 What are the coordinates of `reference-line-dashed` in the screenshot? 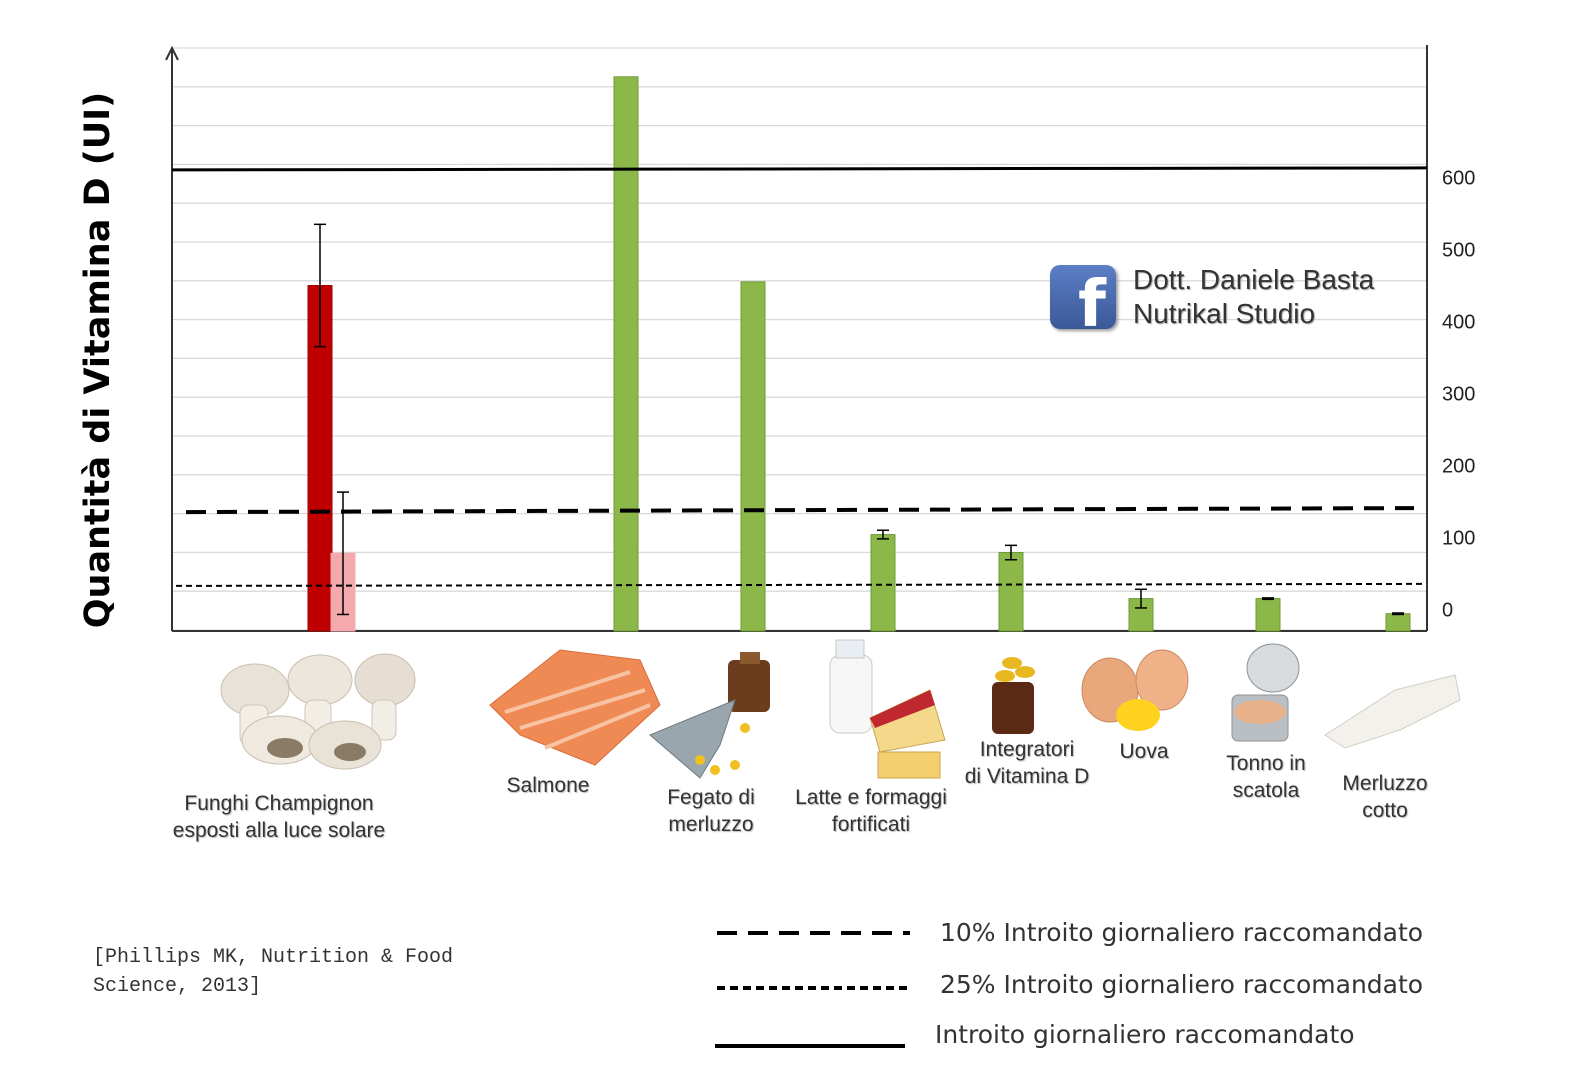 It's located at (800, 510).